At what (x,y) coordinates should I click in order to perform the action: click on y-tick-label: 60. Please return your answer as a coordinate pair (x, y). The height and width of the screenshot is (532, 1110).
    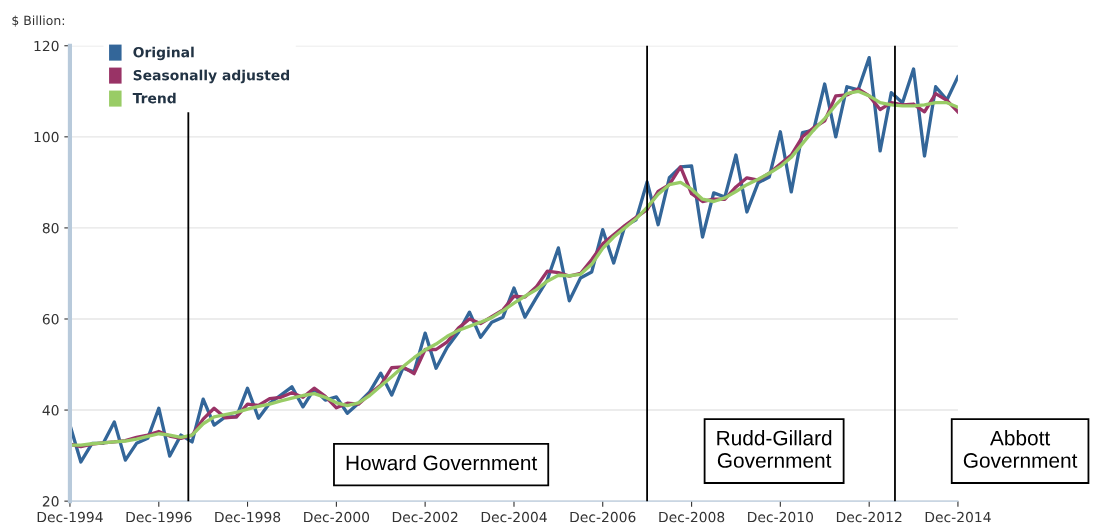
    Looking at the image, I should click on (50, 319).